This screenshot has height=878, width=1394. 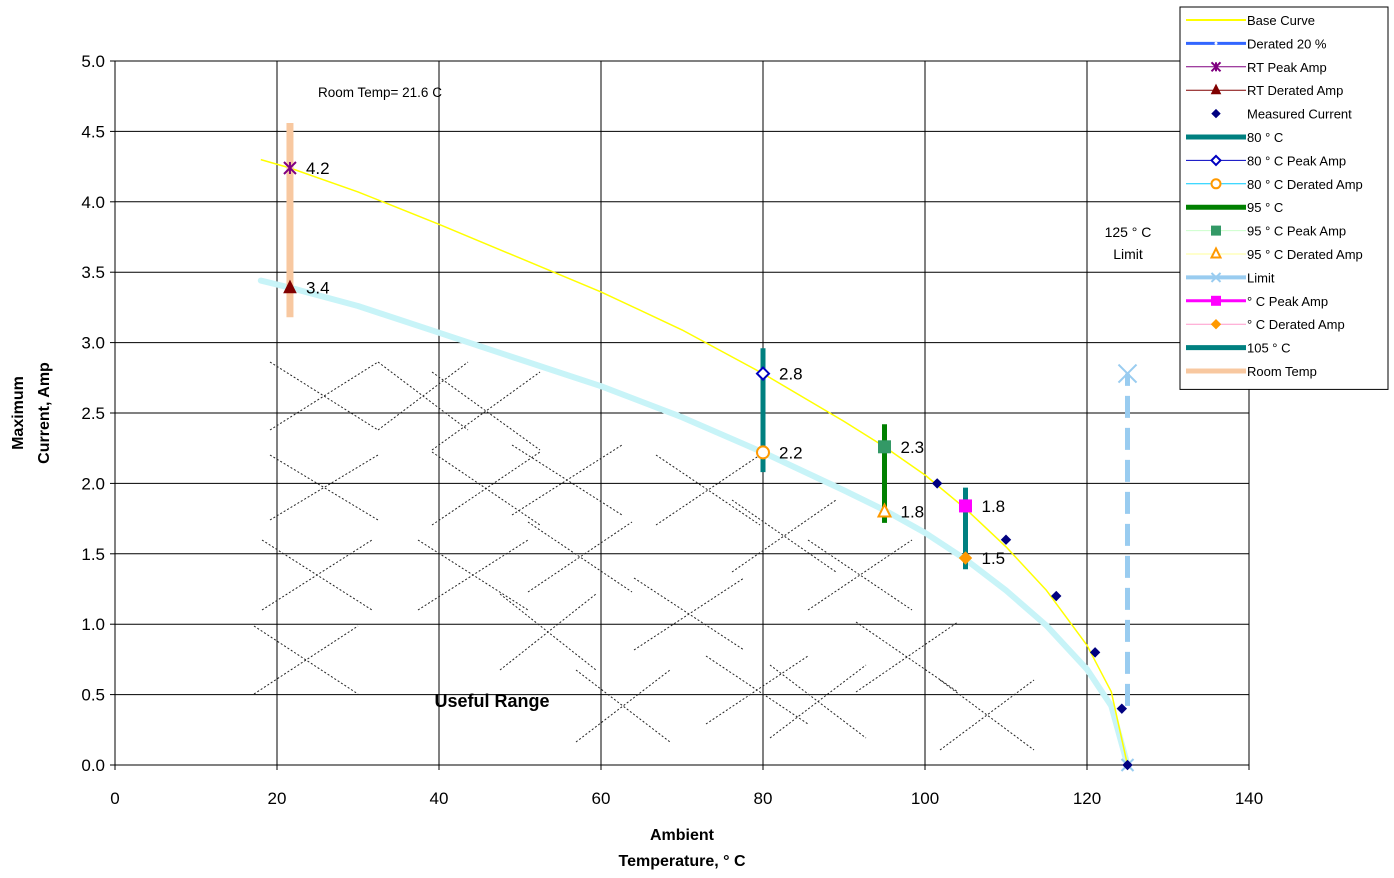 What do you see at coordinates (93, 765) in the screenshot?
I see `y-tick-label: 0.0` at bounding box center [93, 765].